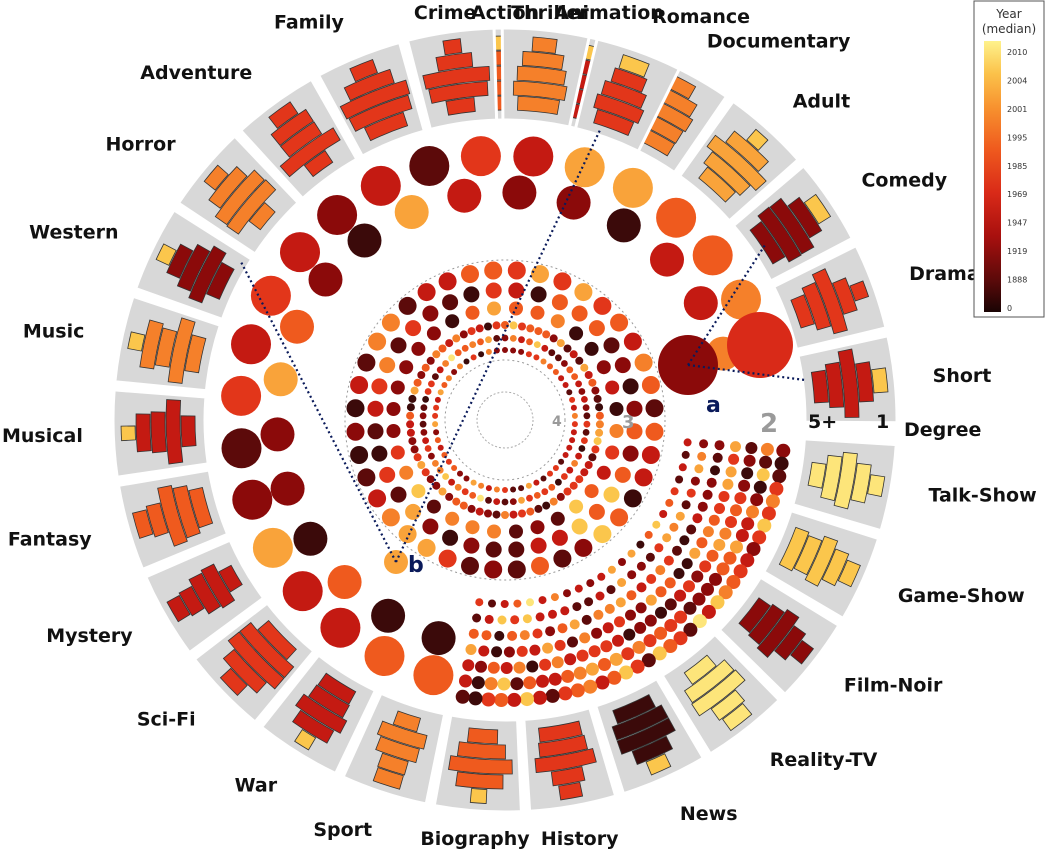 Image resolution: width=1048 pixels, height=852 pixels. Describe the element at coordinates (89, 636) in the screenshot. I see `genre-label-mystery: Mystery` at that location.